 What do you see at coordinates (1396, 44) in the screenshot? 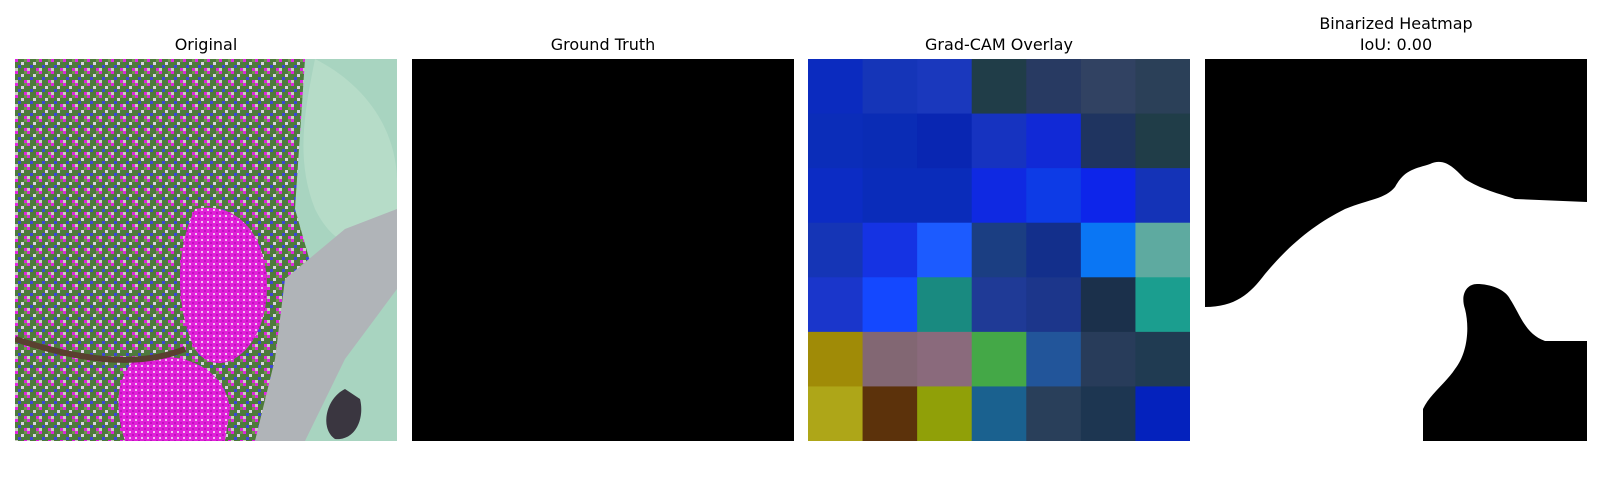
I see `iou-score: IoU: 0.00` at bounding box center [1396, 44].